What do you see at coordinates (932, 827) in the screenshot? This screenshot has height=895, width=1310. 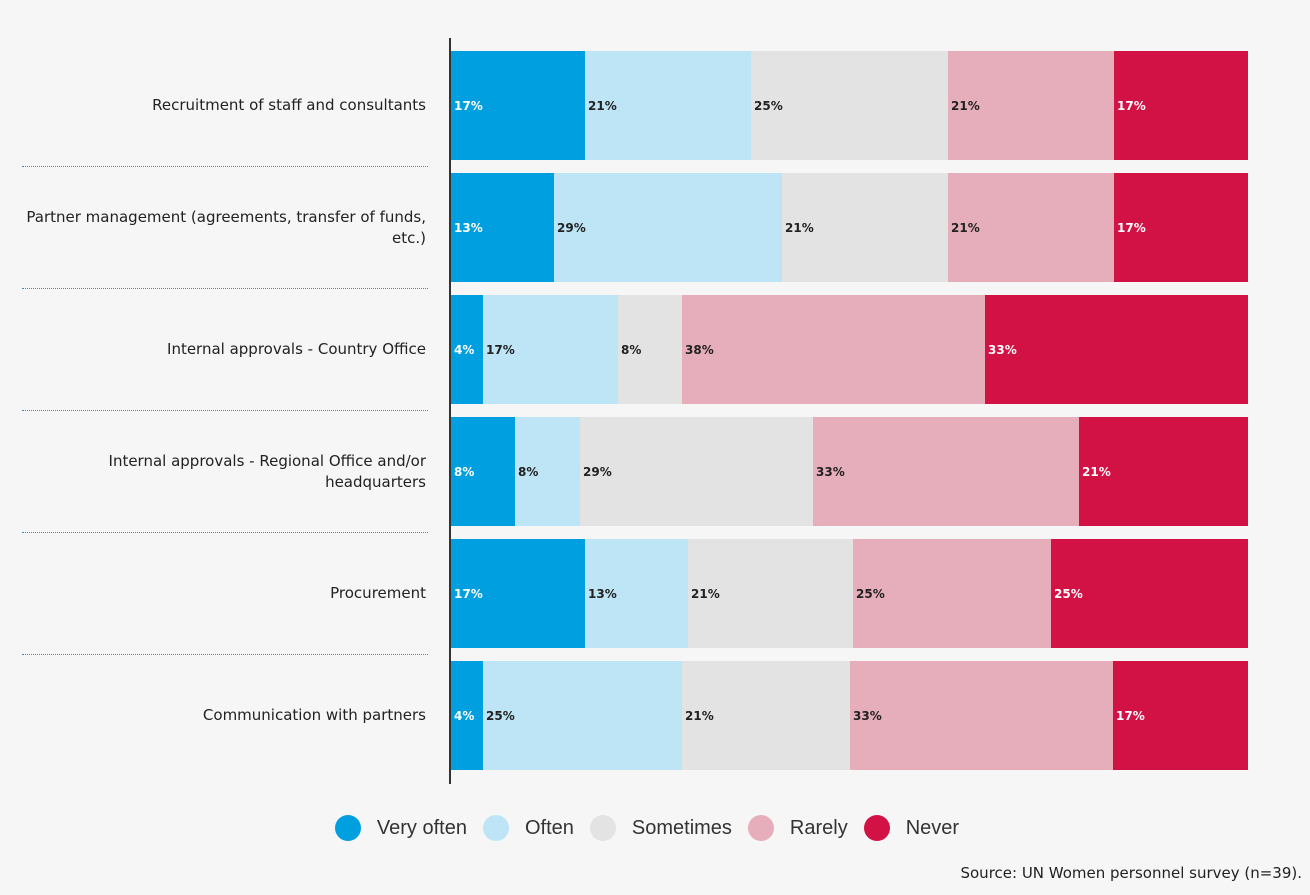 I see `legend-label: Never` at bounding box center [932, 827].